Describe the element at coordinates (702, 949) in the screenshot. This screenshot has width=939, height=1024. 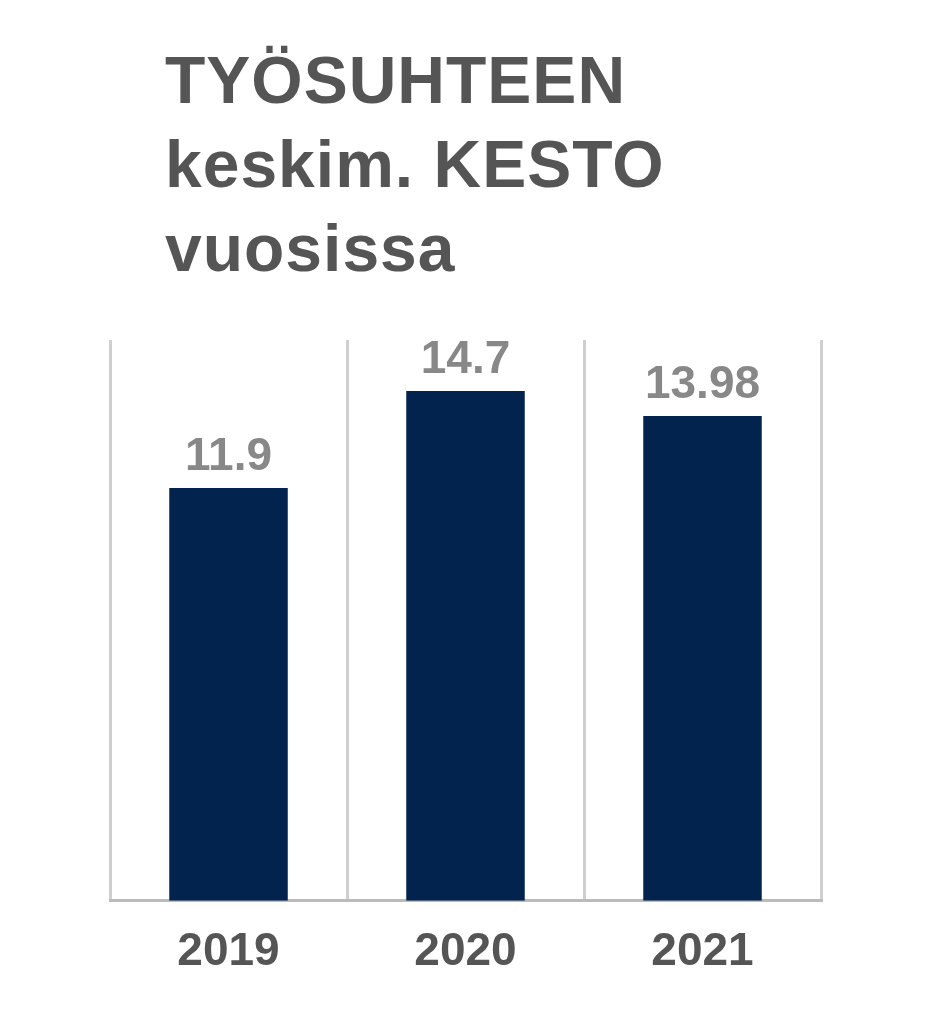
I see `x-tick-label: 2021` at that location.